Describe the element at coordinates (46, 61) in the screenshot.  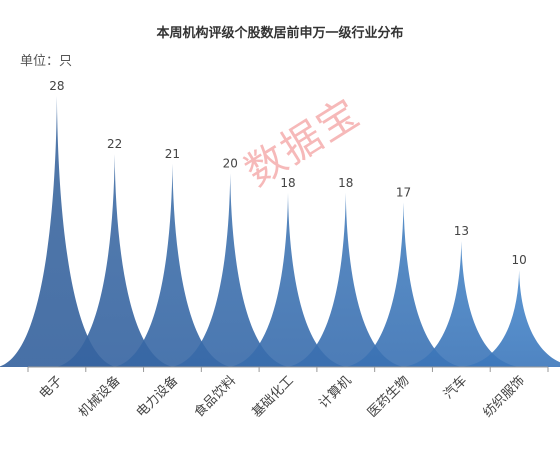
I see `unit-label: 单位：只` at that location.